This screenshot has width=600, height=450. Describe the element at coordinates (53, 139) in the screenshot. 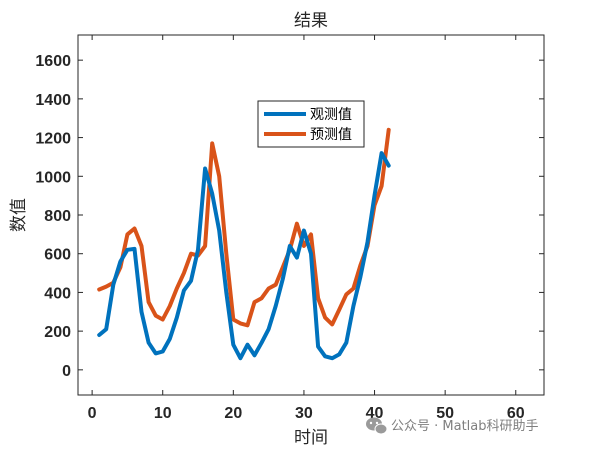

I see `y-tick-label: 1200` at that location.